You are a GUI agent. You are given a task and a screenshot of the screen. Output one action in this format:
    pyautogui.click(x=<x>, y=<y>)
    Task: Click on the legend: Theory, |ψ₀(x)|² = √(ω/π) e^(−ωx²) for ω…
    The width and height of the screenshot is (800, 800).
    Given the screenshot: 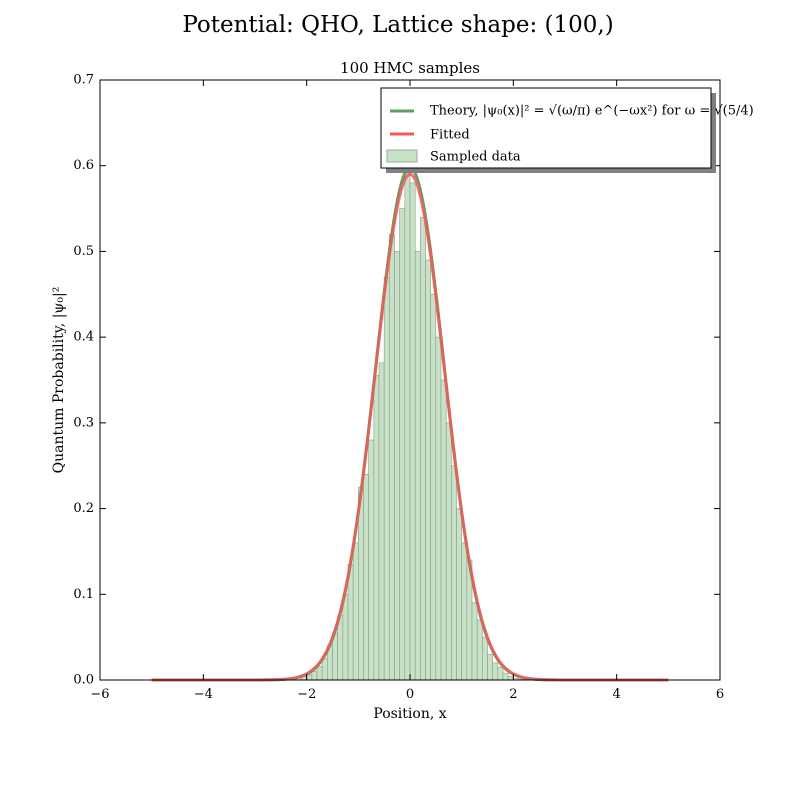 What is the action you would take?
    pyautogui.click(x=567, y=130)
    